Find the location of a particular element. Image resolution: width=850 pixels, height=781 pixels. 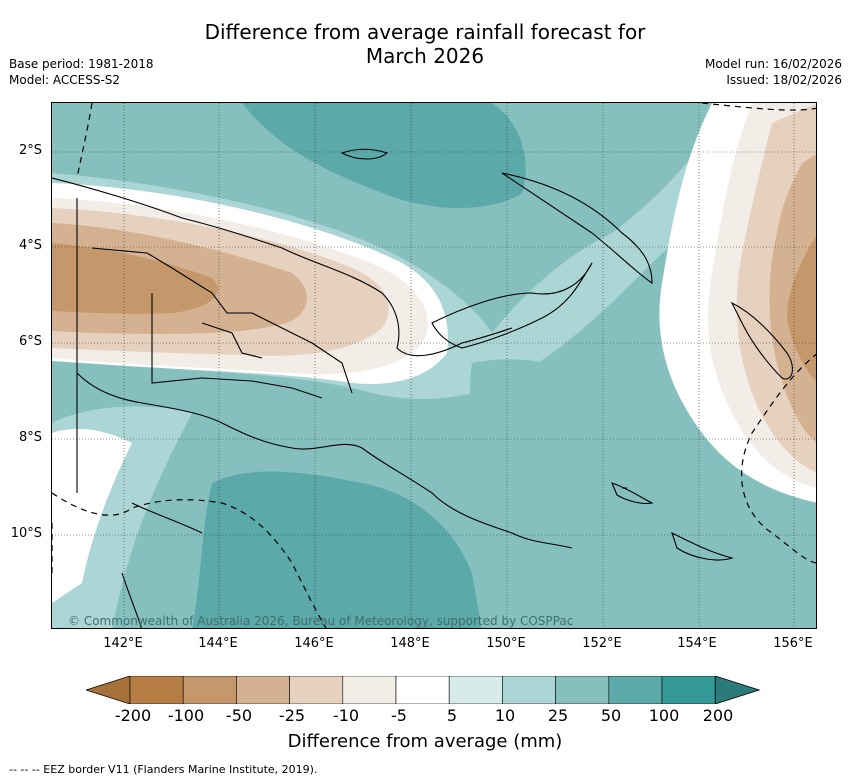

model-name: Model: ACCESS-S2 is located at coordinates (65, 80).